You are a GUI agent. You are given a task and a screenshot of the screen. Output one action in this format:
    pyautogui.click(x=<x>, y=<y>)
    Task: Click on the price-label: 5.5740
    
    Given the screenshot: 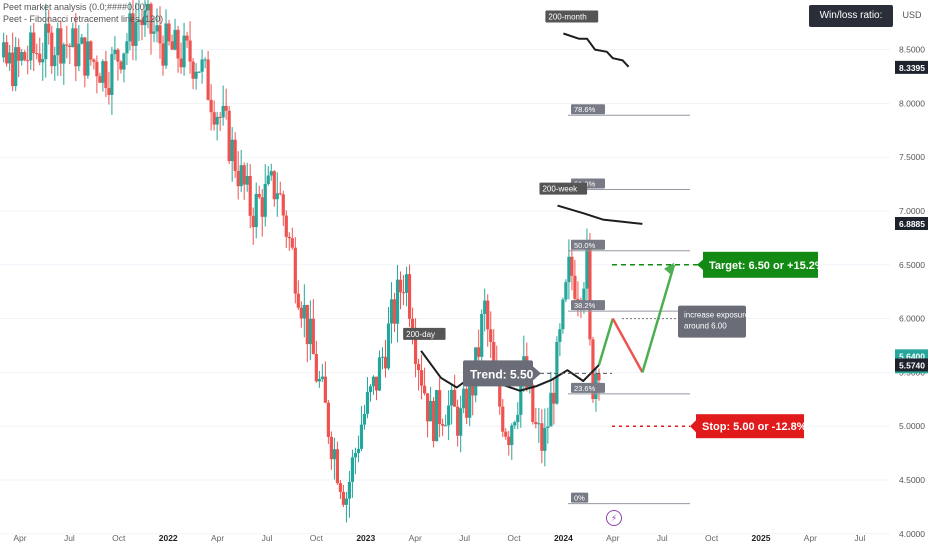 What is the action you would take?
    pyautogui.click(x=912, y=365)
    